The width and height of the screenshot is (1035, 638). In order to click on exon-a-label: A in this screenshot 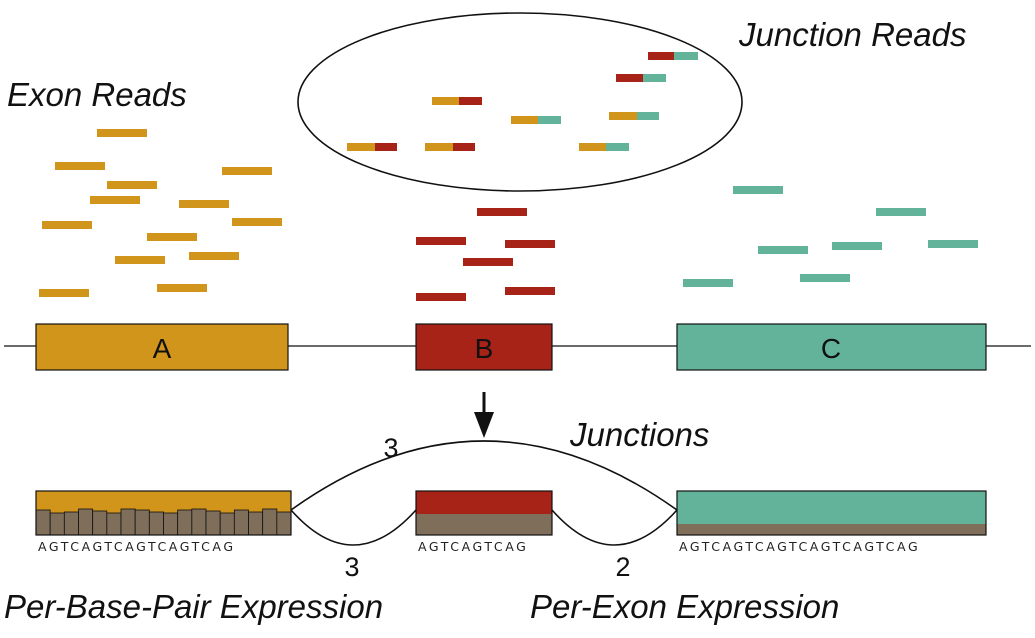, I will do `click(162, 348)`.